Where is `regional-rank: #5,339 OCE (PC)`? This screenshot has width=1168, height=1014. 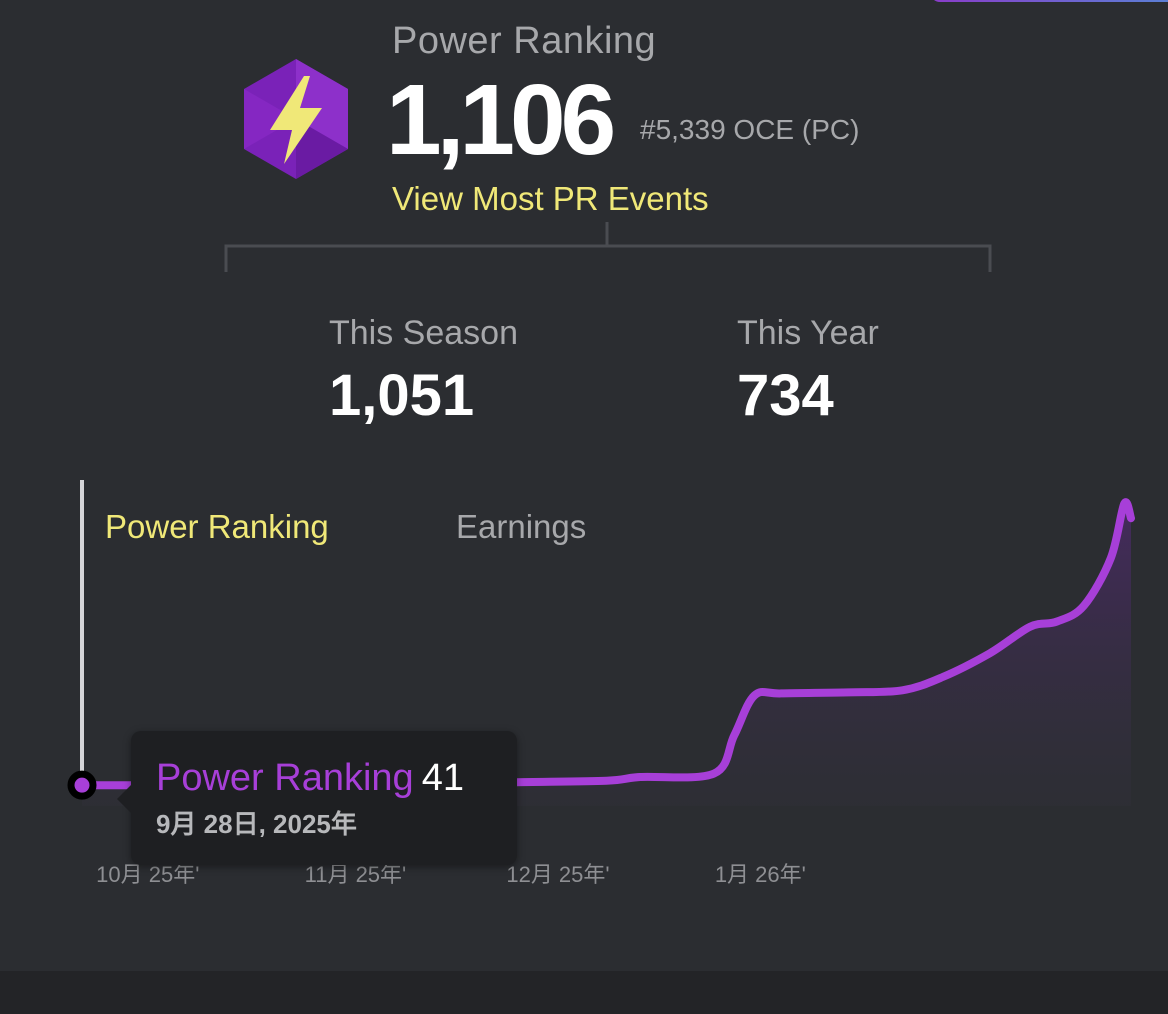
regional-rank: #5,339 OCE (PC) is located at coordinates (750, 129).